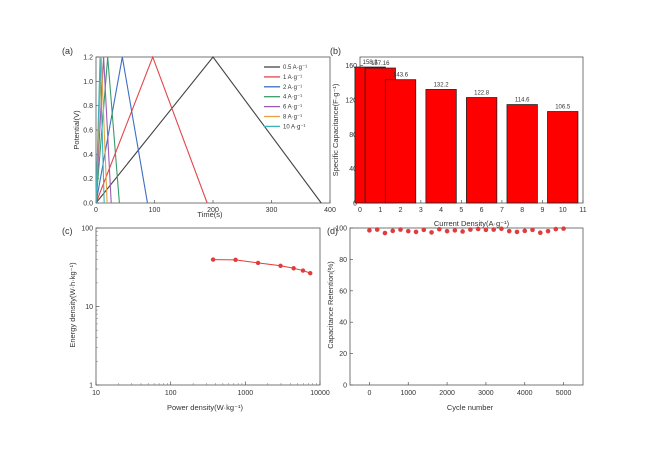 The height and width of the screenshot is (454, 650). I want to click on x-tick-label: 2000, so click(447, 393).